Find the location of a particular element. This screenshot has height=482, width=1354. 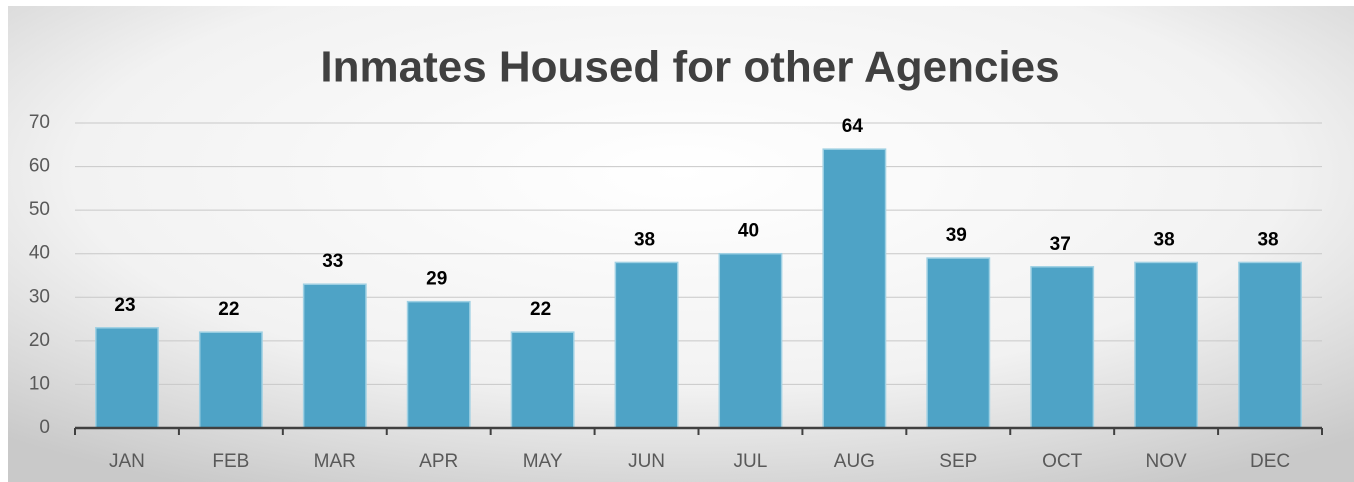

x-tick-label: JAN is located at coordinates (127, 461).